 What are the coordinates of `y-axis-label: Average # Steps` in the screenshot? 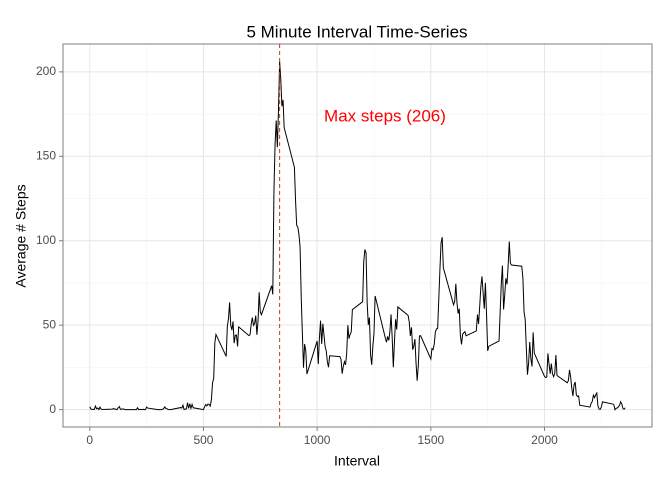 It's located at (21, 235).